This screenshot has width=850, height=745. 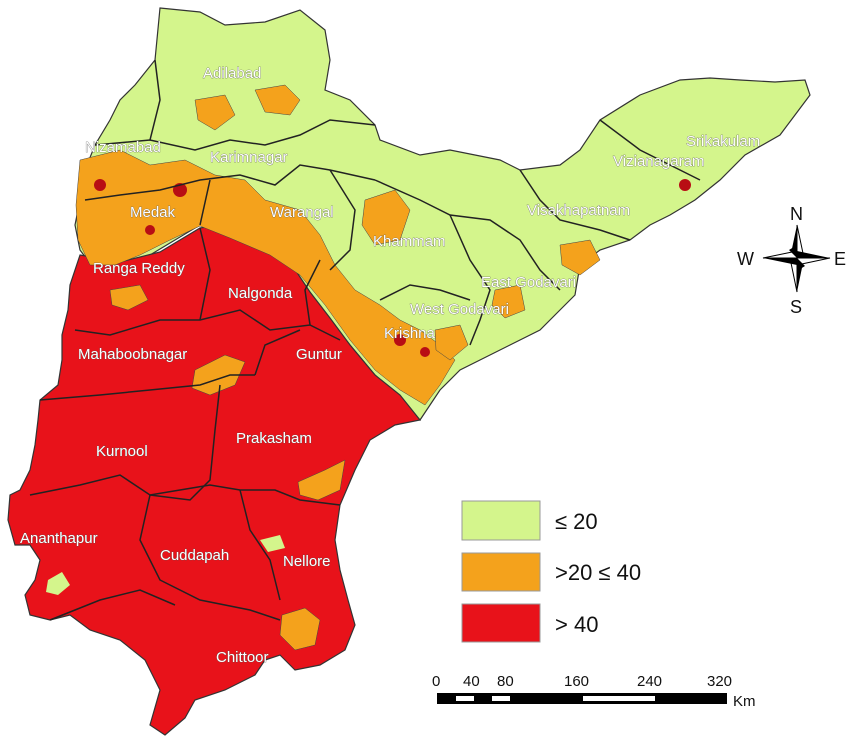 What do you see at coordinates (658, 161) in the screenshot?
I see `district-label-vizianagaram: Vizianagaram` at bounding box center [658, 161].